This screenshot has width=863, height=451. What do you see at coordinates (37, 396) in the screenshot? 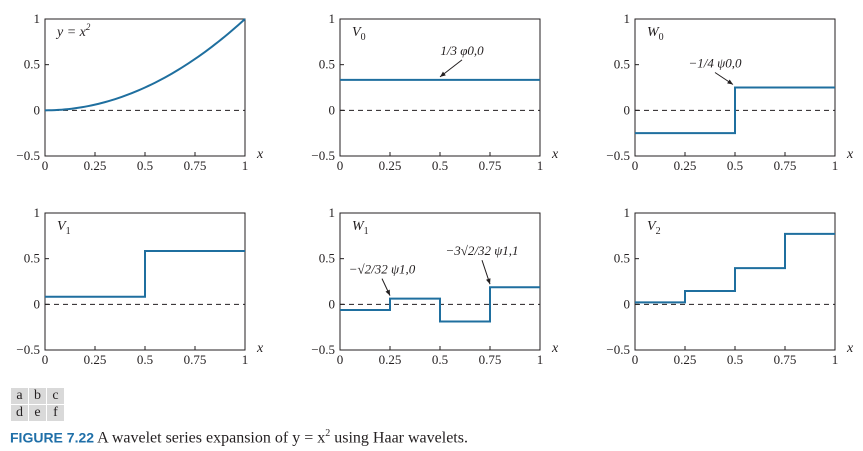
I see `panel-letter: b` at bounding box center [37, 396].